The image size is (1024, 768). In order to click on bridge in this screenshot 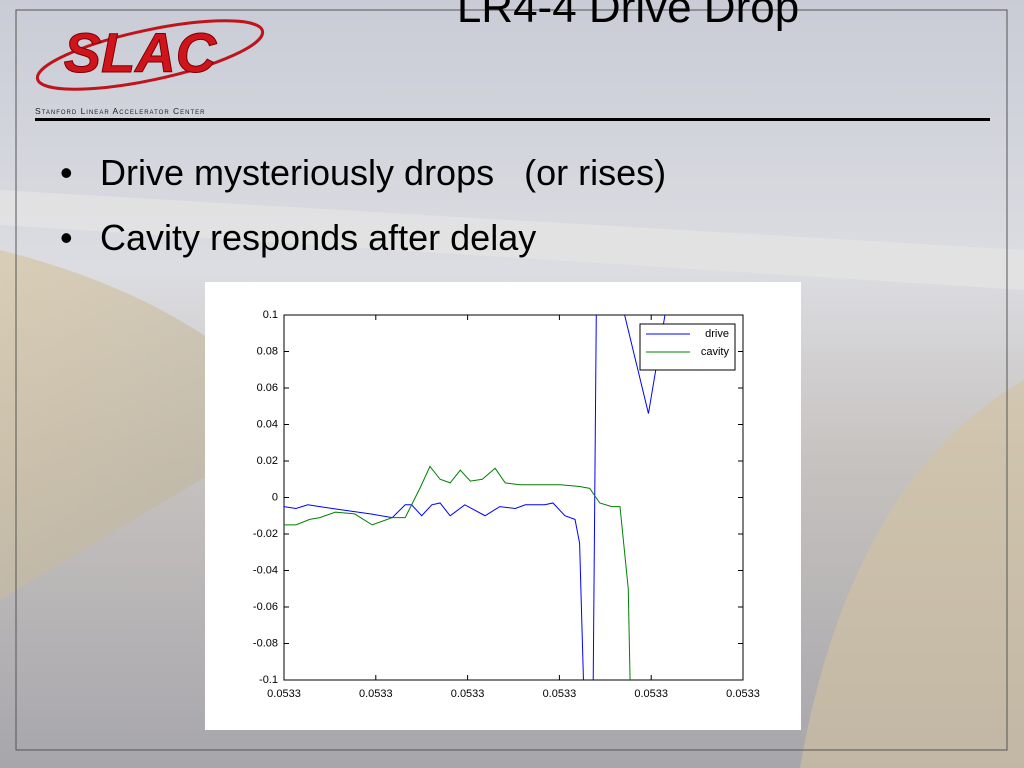, I will do `click(512, 240)`.